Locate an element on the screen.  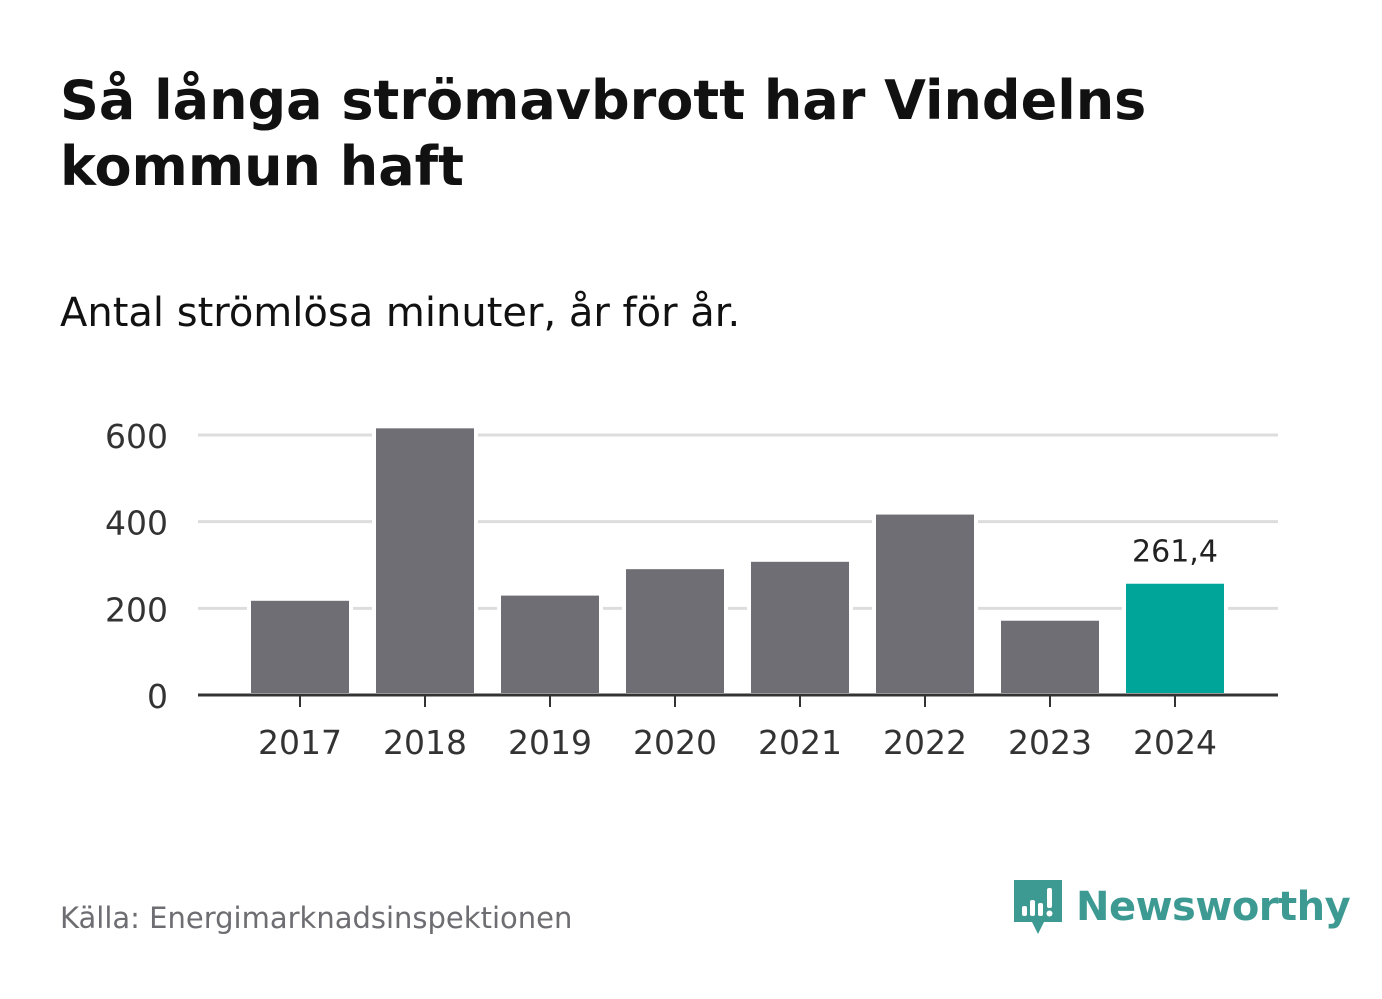
data-label: 261,4 is located at coordinates (1175, 552).